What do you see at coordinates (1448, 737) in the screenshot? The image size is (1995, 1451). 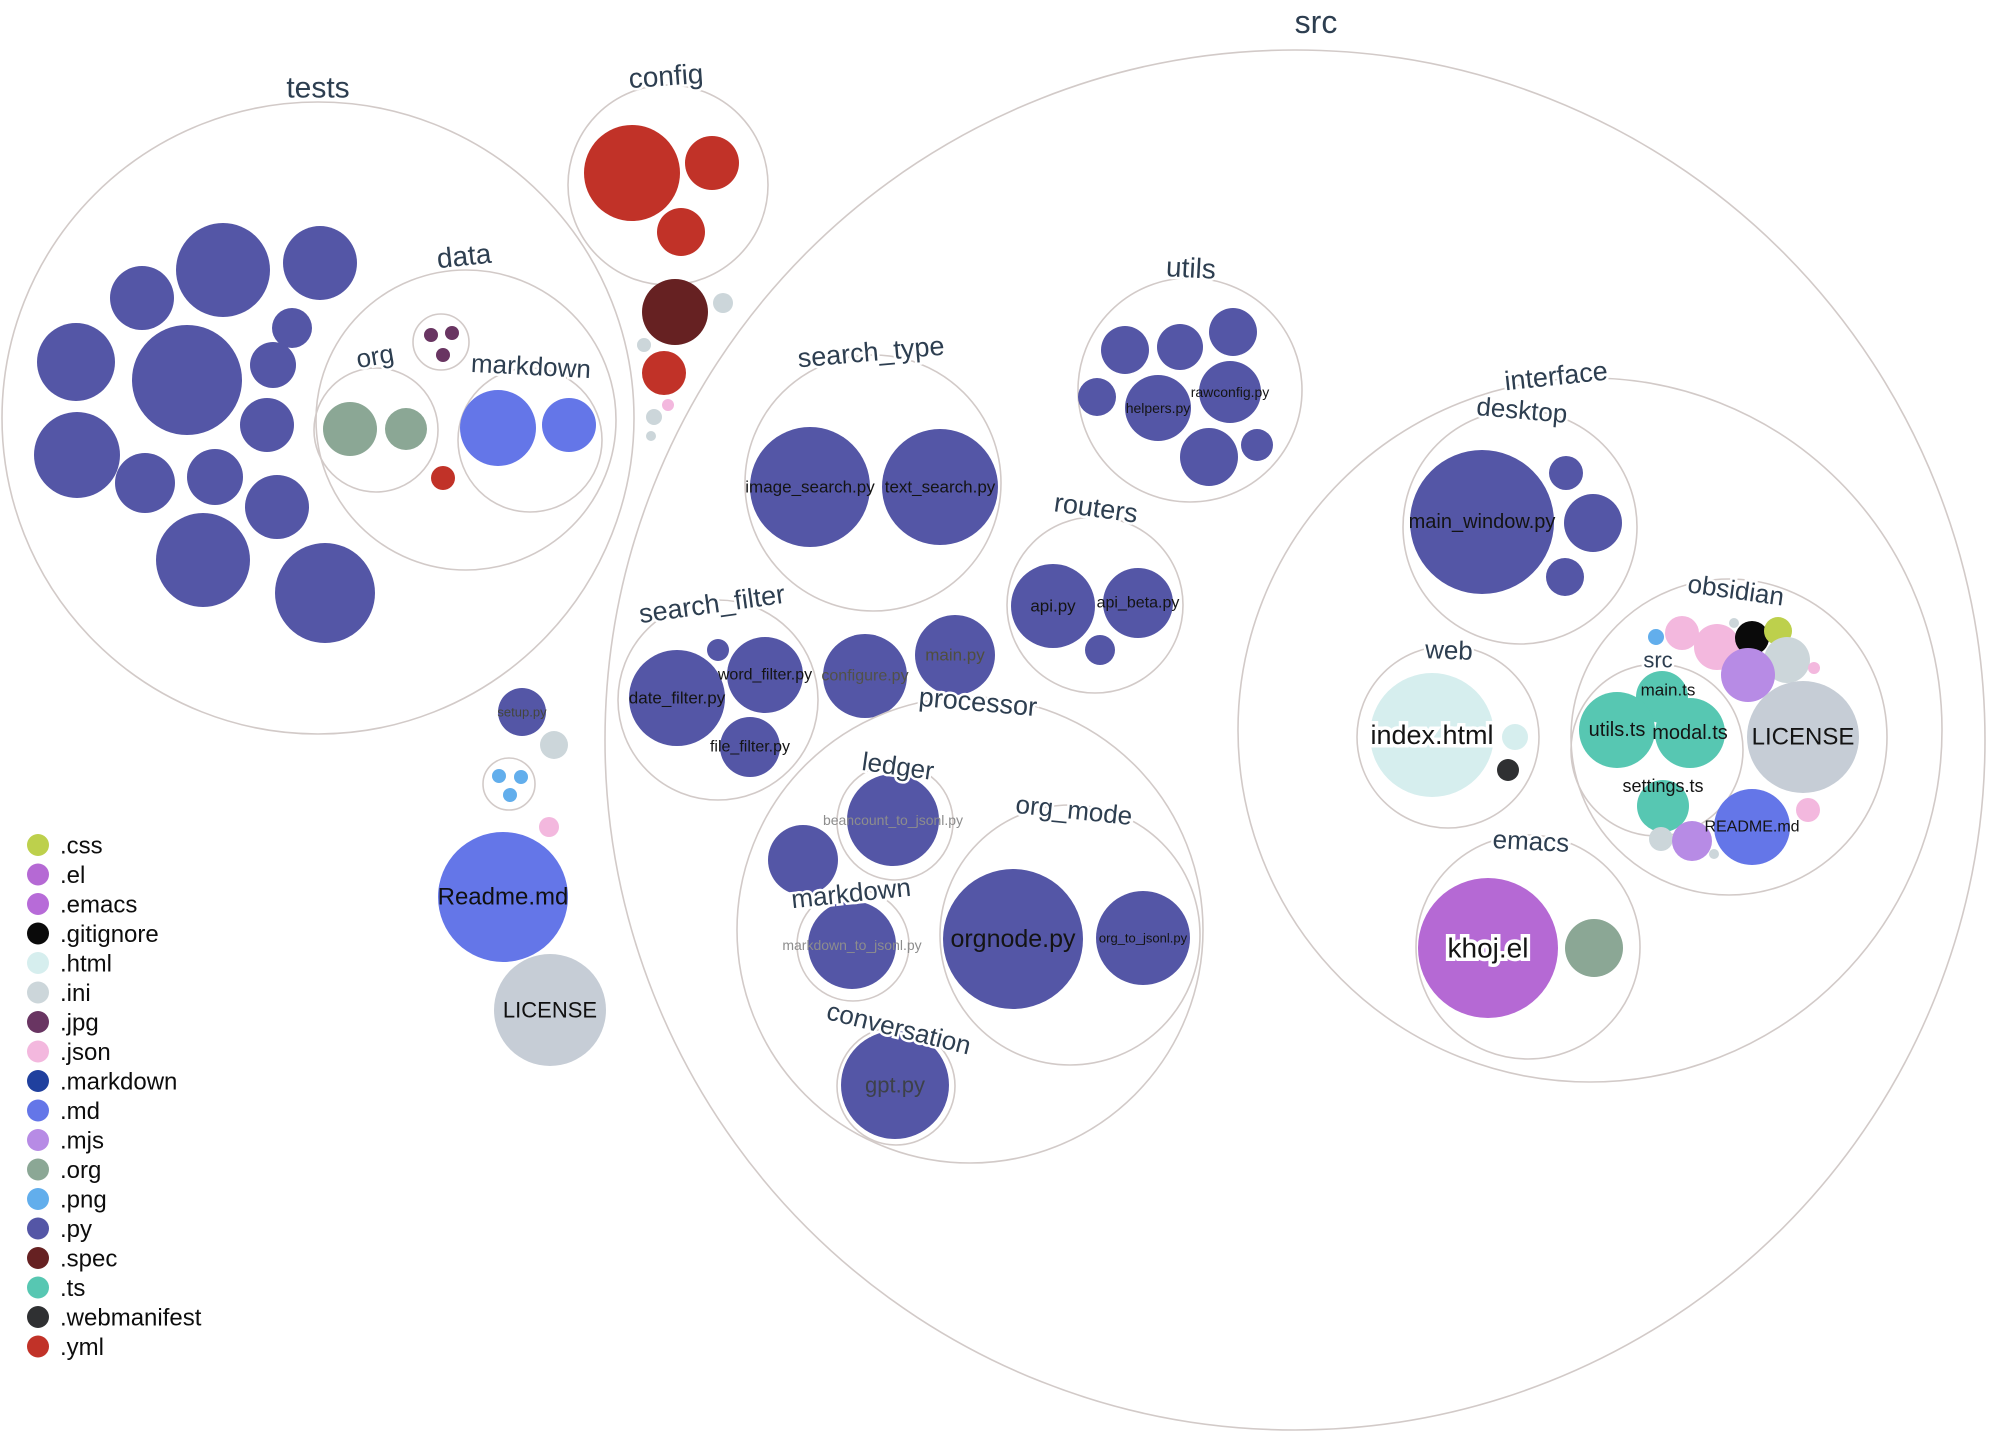 I see `dir-circle-web` at bounding box center [1448, 737].